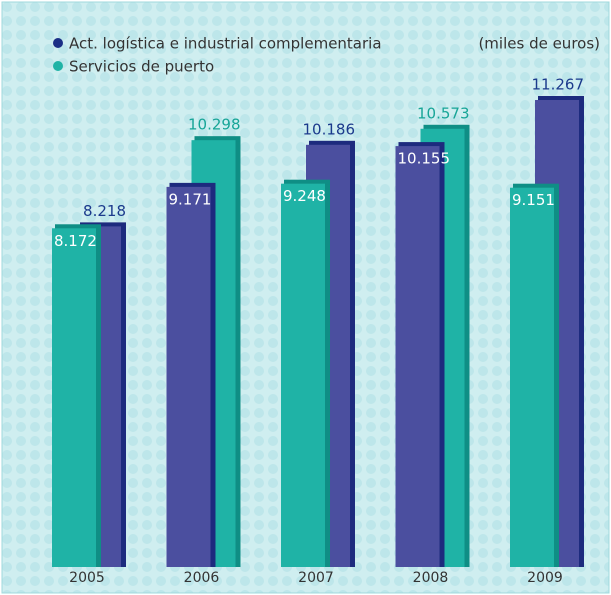  What do you see at coordinates (545, 578) in the screenshot?
I see `x-tick-label: 2009` at bounding box center [545, 578].